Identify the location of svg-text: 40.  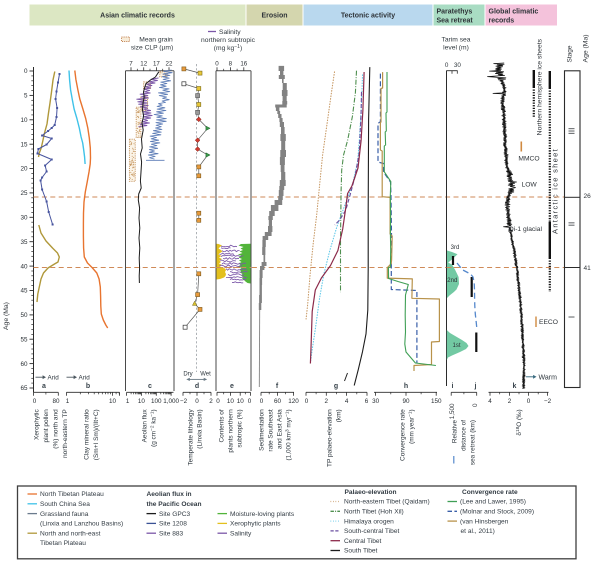
(24, 266).